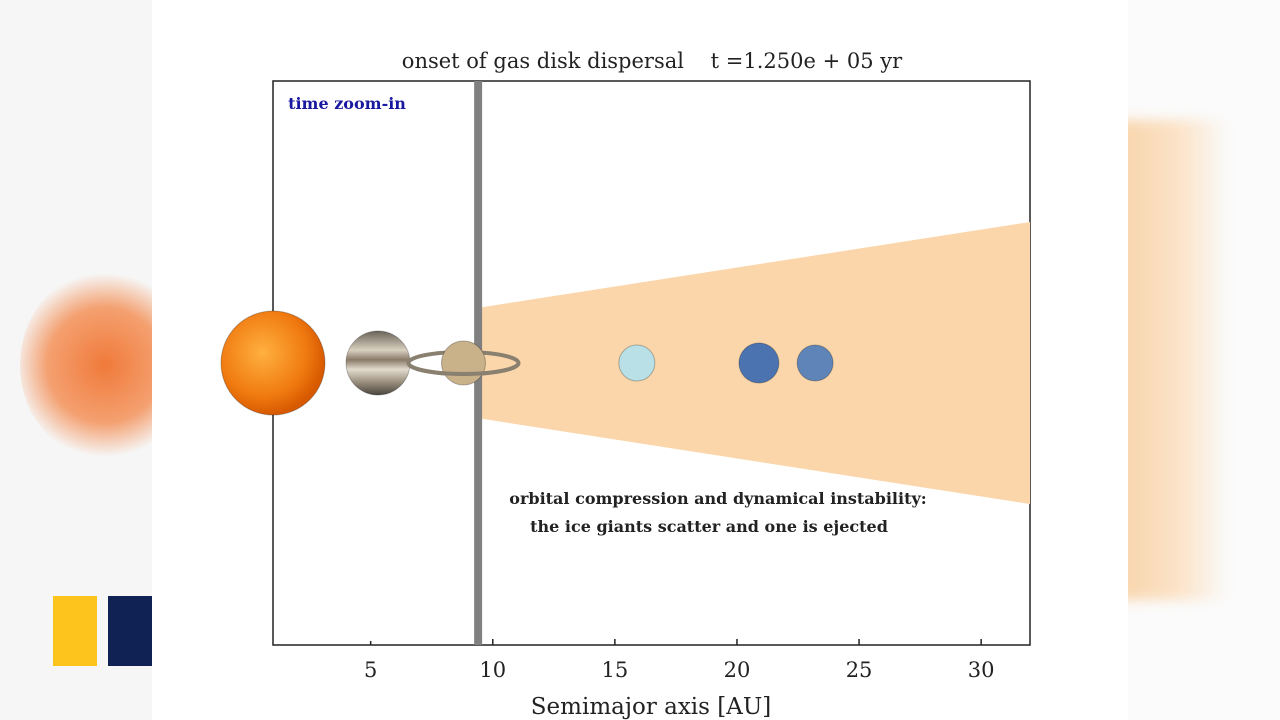 Image resolution: width=1280 pixels, height=720 pixels. I want to click on logo-yellow-block, so click(75, 631).